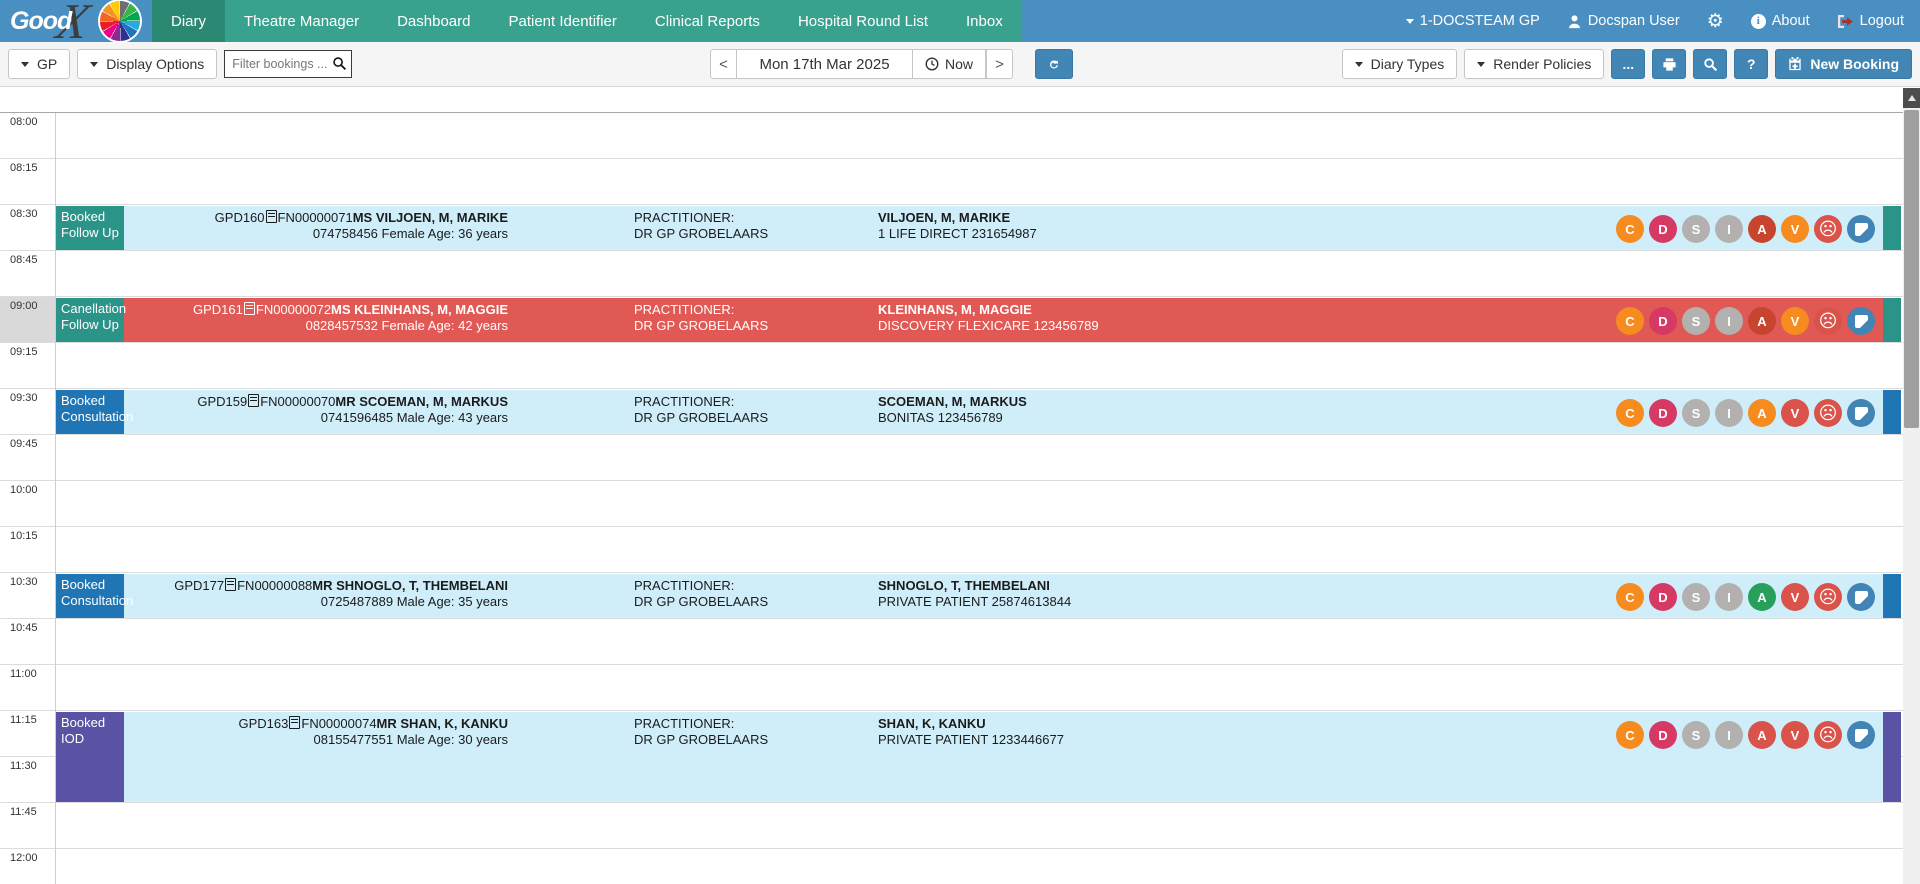 Image resolution: width=1920 pixels, height=884 pixels. I want to click on scrollbar-thumb, so click(1911, 269).